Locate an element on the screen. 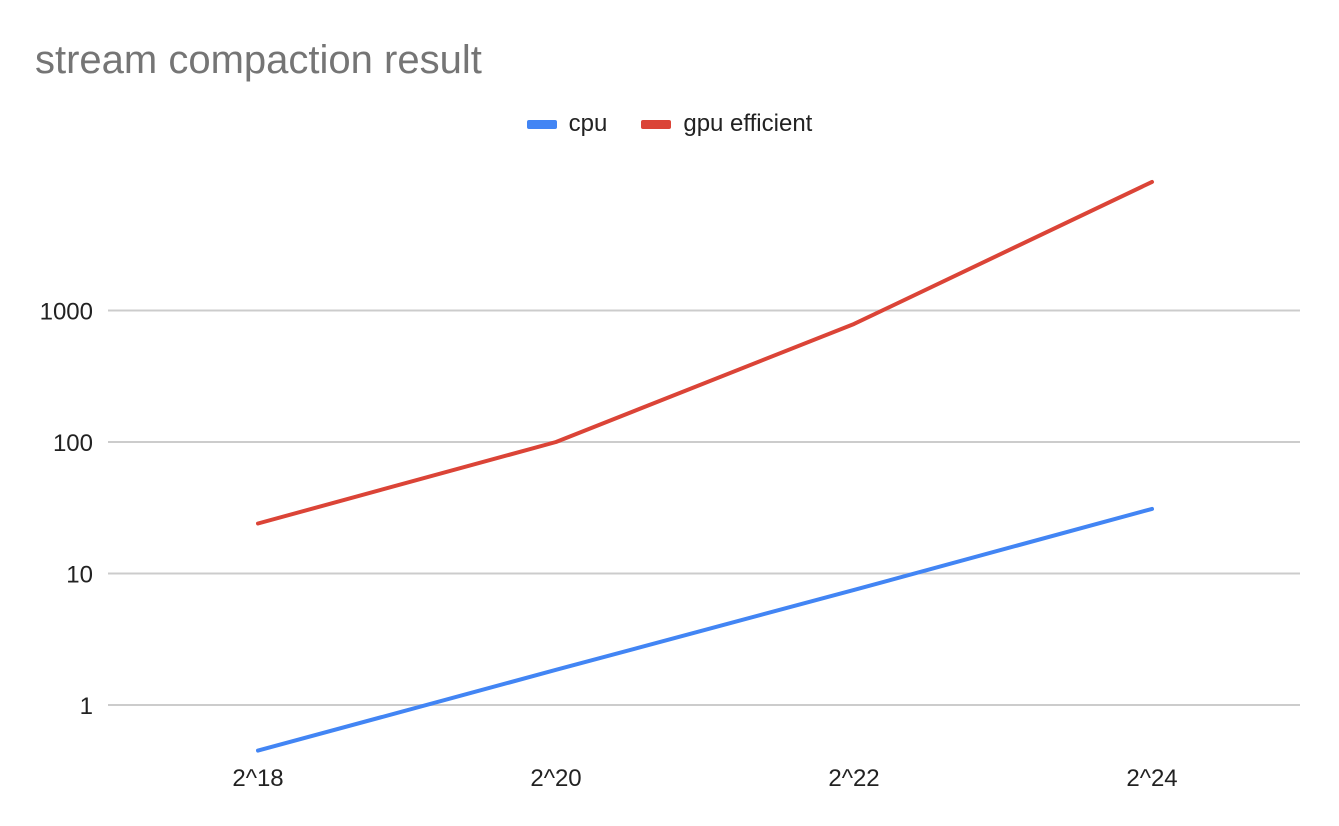  x-axis-tick-labels: 2^18 2^20 2^22 2^24 is located at coordinates (704, 778).